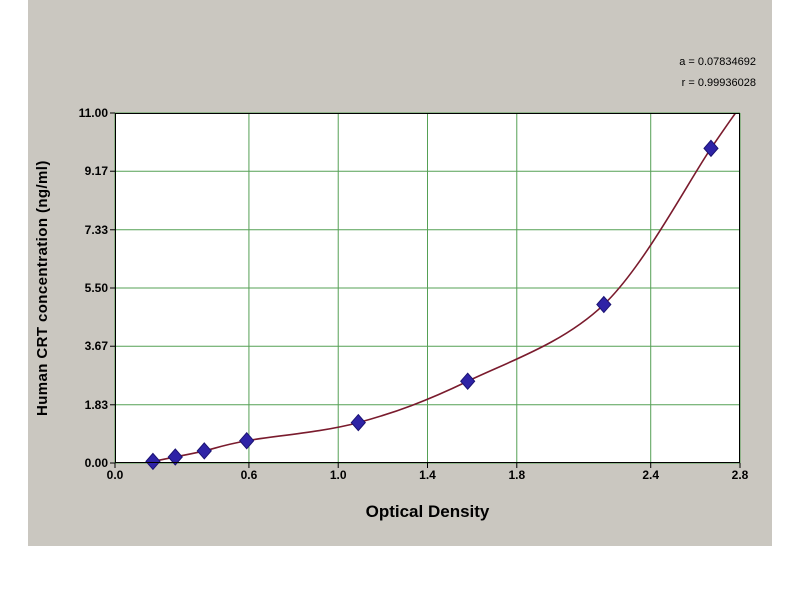  Describe the element at coordinates (93, 113) in the screenshot. I see `y-tick-label: 11.00` at that location.